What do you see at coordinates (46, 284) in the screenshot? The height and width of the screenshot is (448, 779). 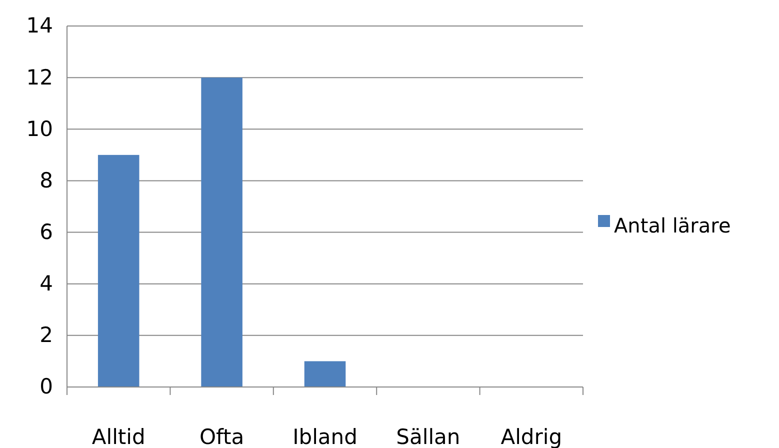 I see `y-tick-label: 4` at bounding box center [46, 284].